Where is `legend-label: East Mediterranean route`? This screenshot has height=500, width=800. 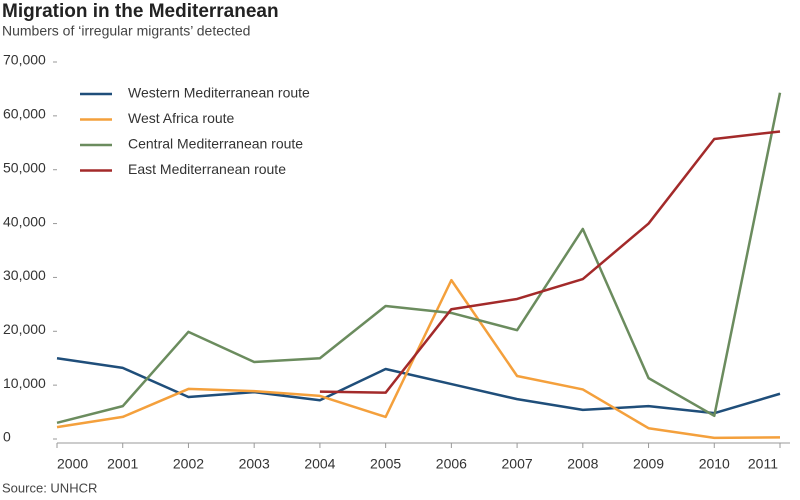
legend-label: East Mediterranean route is located at coordinates (207, 169).